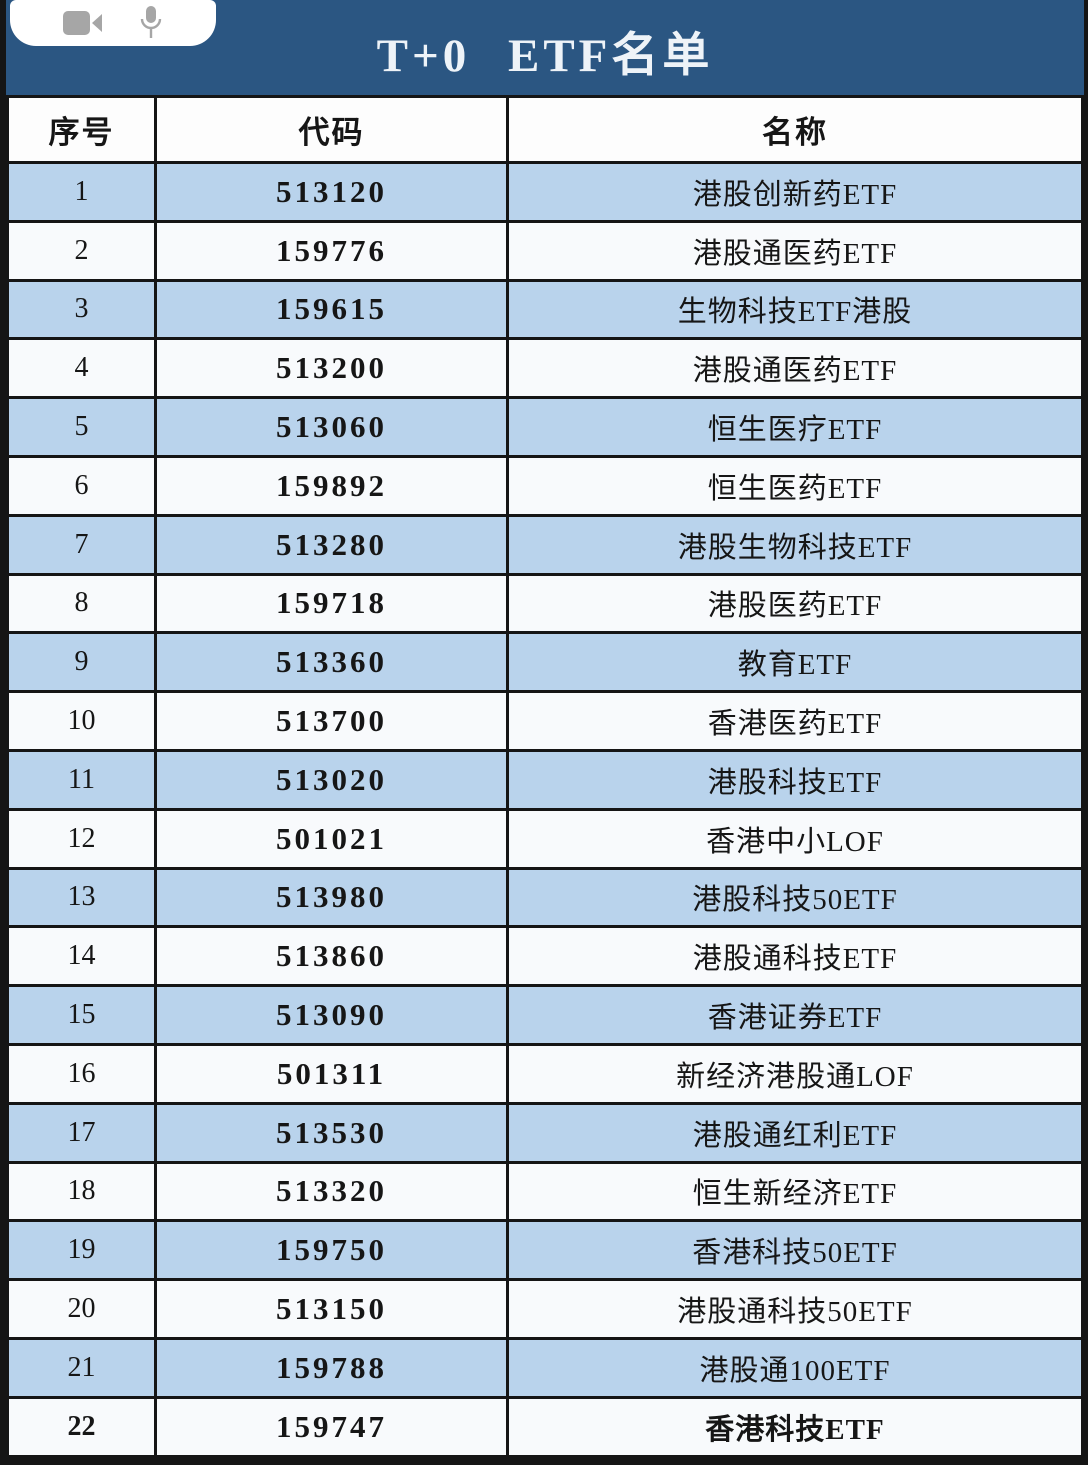 Image resolution: width=1088 pixels, height=1465 pixels. Describe the element at coordinates (331, 779) in the screenshot. I see `row-code: 513020` at that location.